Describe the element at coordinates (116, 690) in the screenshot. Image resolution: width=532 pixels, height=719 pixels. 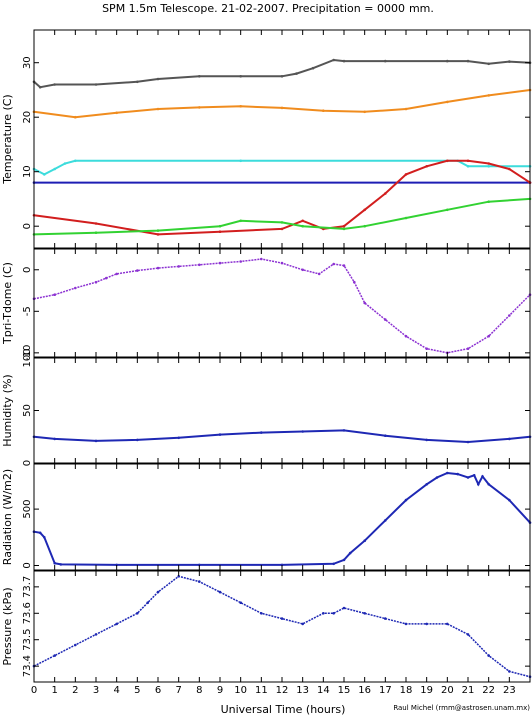
I see `x-tick-label: 4` at that location.